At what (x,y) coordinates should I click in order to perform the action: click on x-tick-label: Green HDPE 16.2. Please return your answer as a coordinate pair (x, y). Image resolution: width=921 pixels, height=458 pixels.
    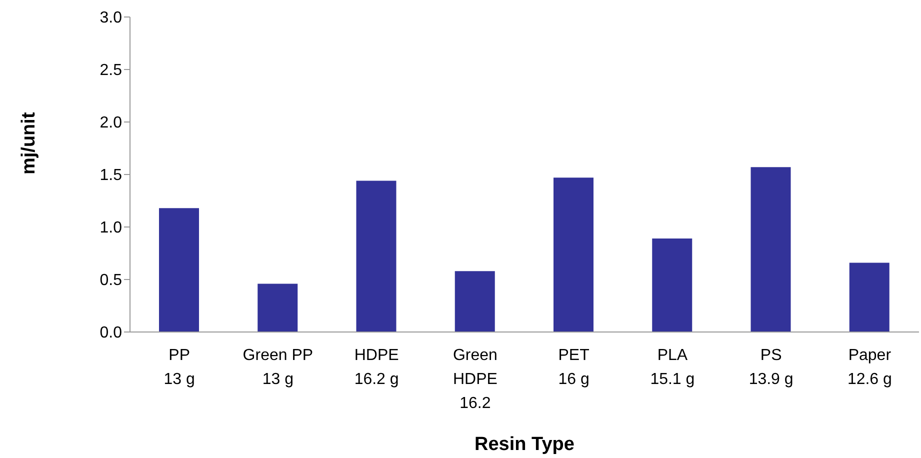
    Looking at the image, I should click on (475, 379).